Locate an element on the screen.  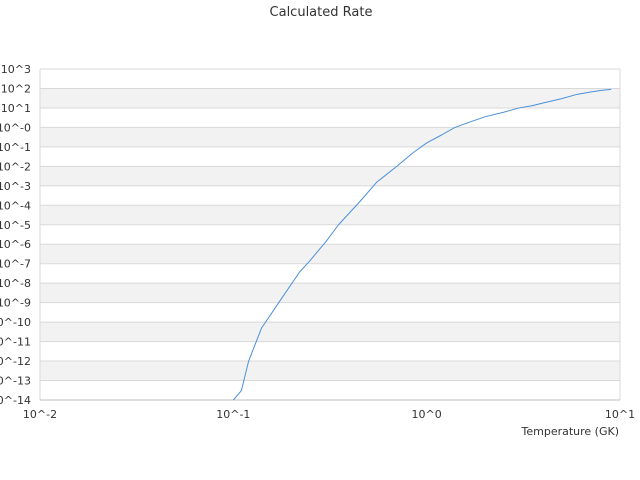
y-tick-label: 10^-8 is located at coordinates (15, 283).